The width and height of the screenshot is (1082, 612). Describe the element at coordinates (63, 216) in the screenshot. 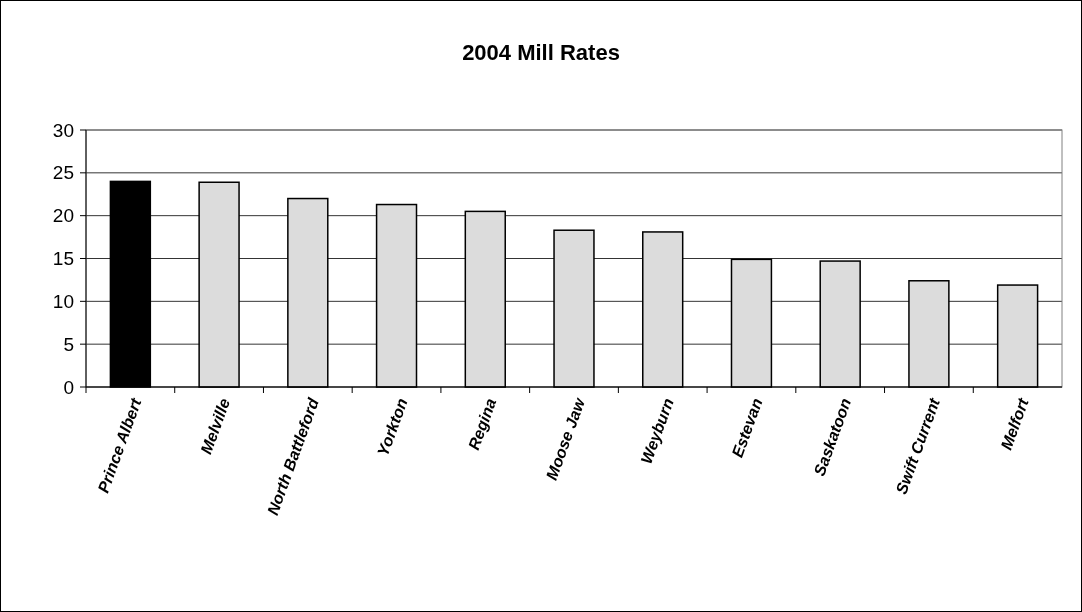

I see `y-tick-label: 20` at that location.